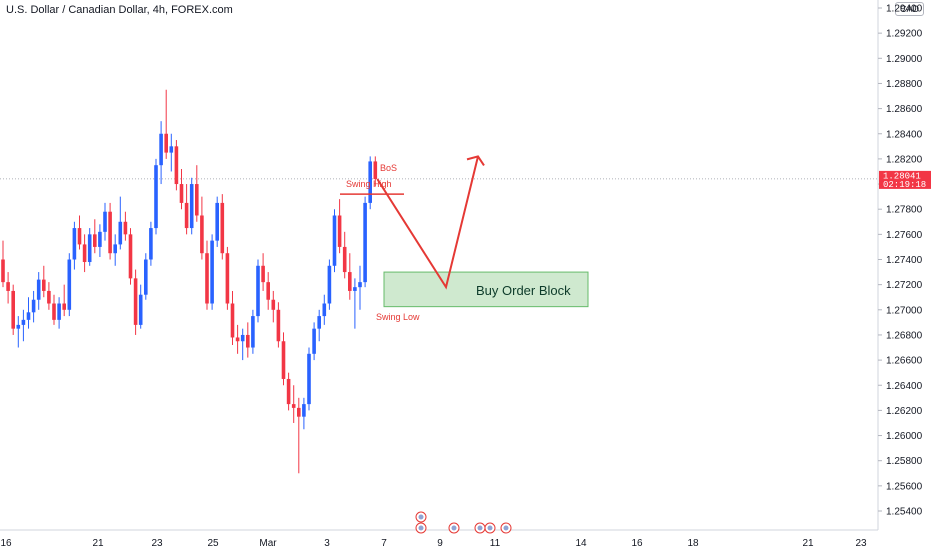  What do you see at coordinates (904, 285) in the screenshot?
I see `price-tick-label: 1.27200` at bounding box center [904, 285].